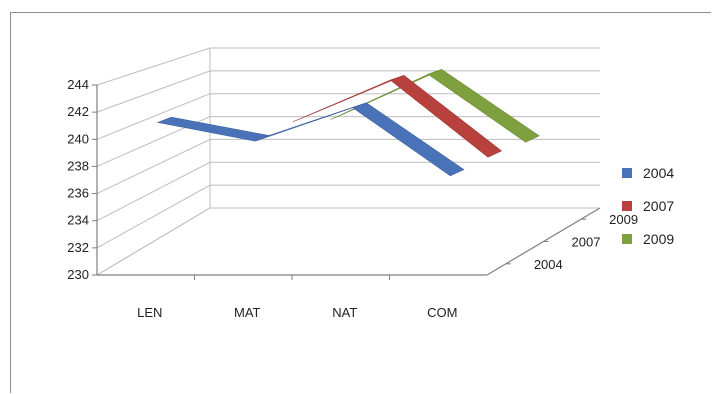 The height and width of the screenshot is (394, 712). What do you see at coordinates (247, 312) in the screenshot?
I see `x-tick-label: MAT` at bounding box center [247, 312].